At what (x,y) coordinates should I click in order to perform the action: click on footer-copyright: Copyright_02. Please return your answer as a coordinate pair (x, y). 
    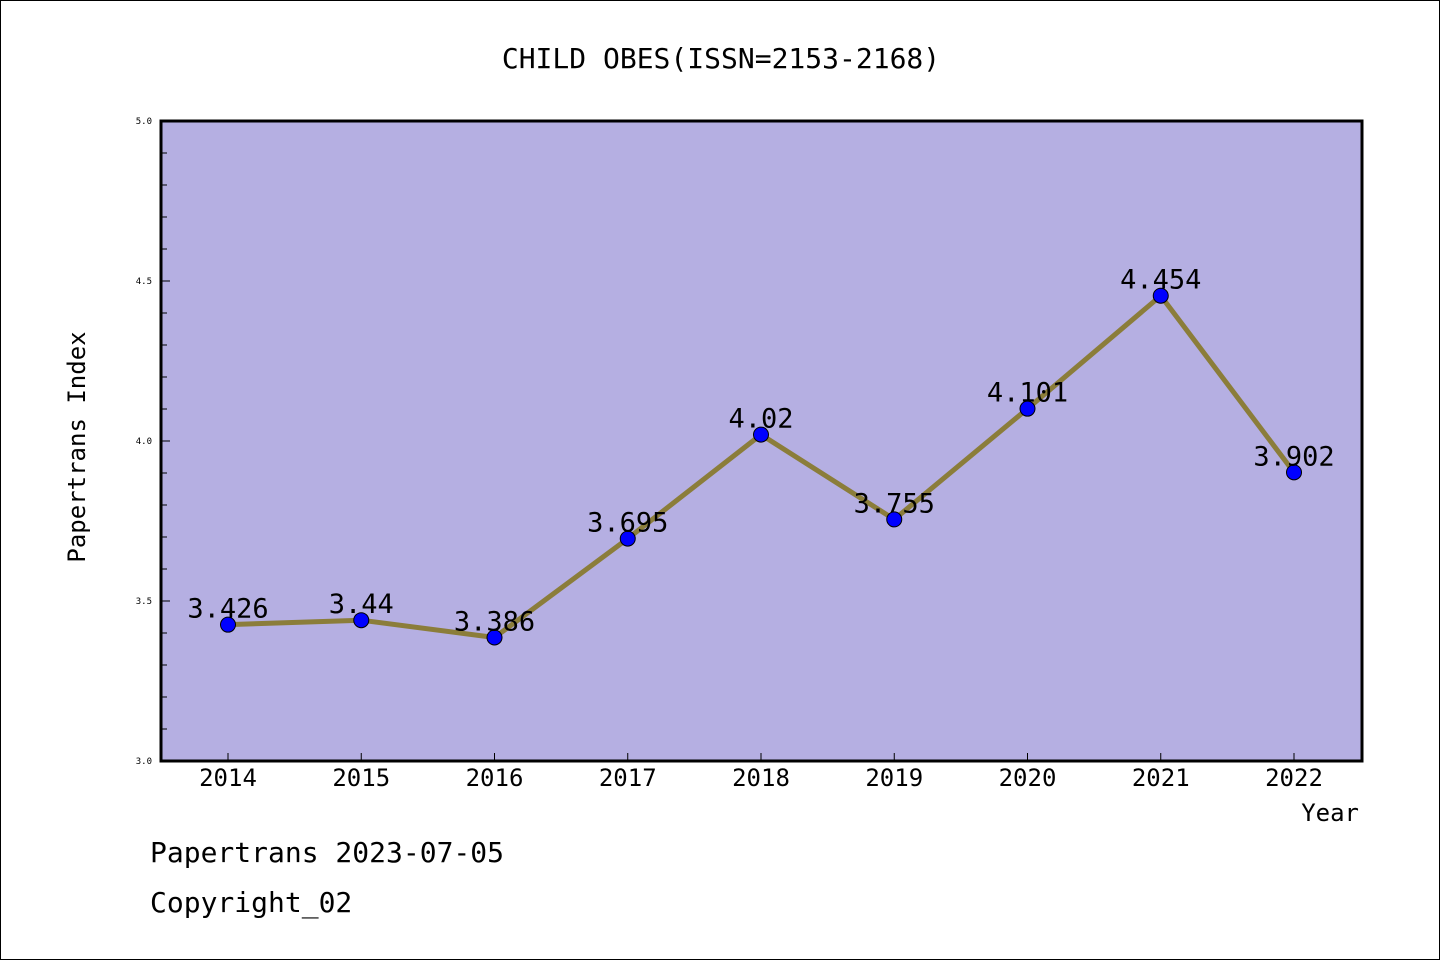
    Looking at the image, I should click on (251, 902).